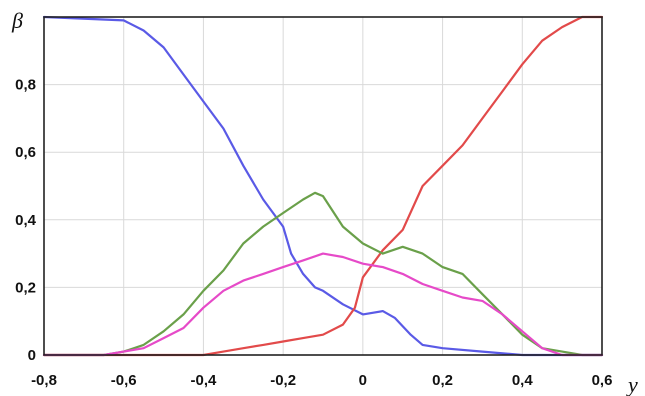  I want to click on y-tick-label: 0,8, so click(25, 85).